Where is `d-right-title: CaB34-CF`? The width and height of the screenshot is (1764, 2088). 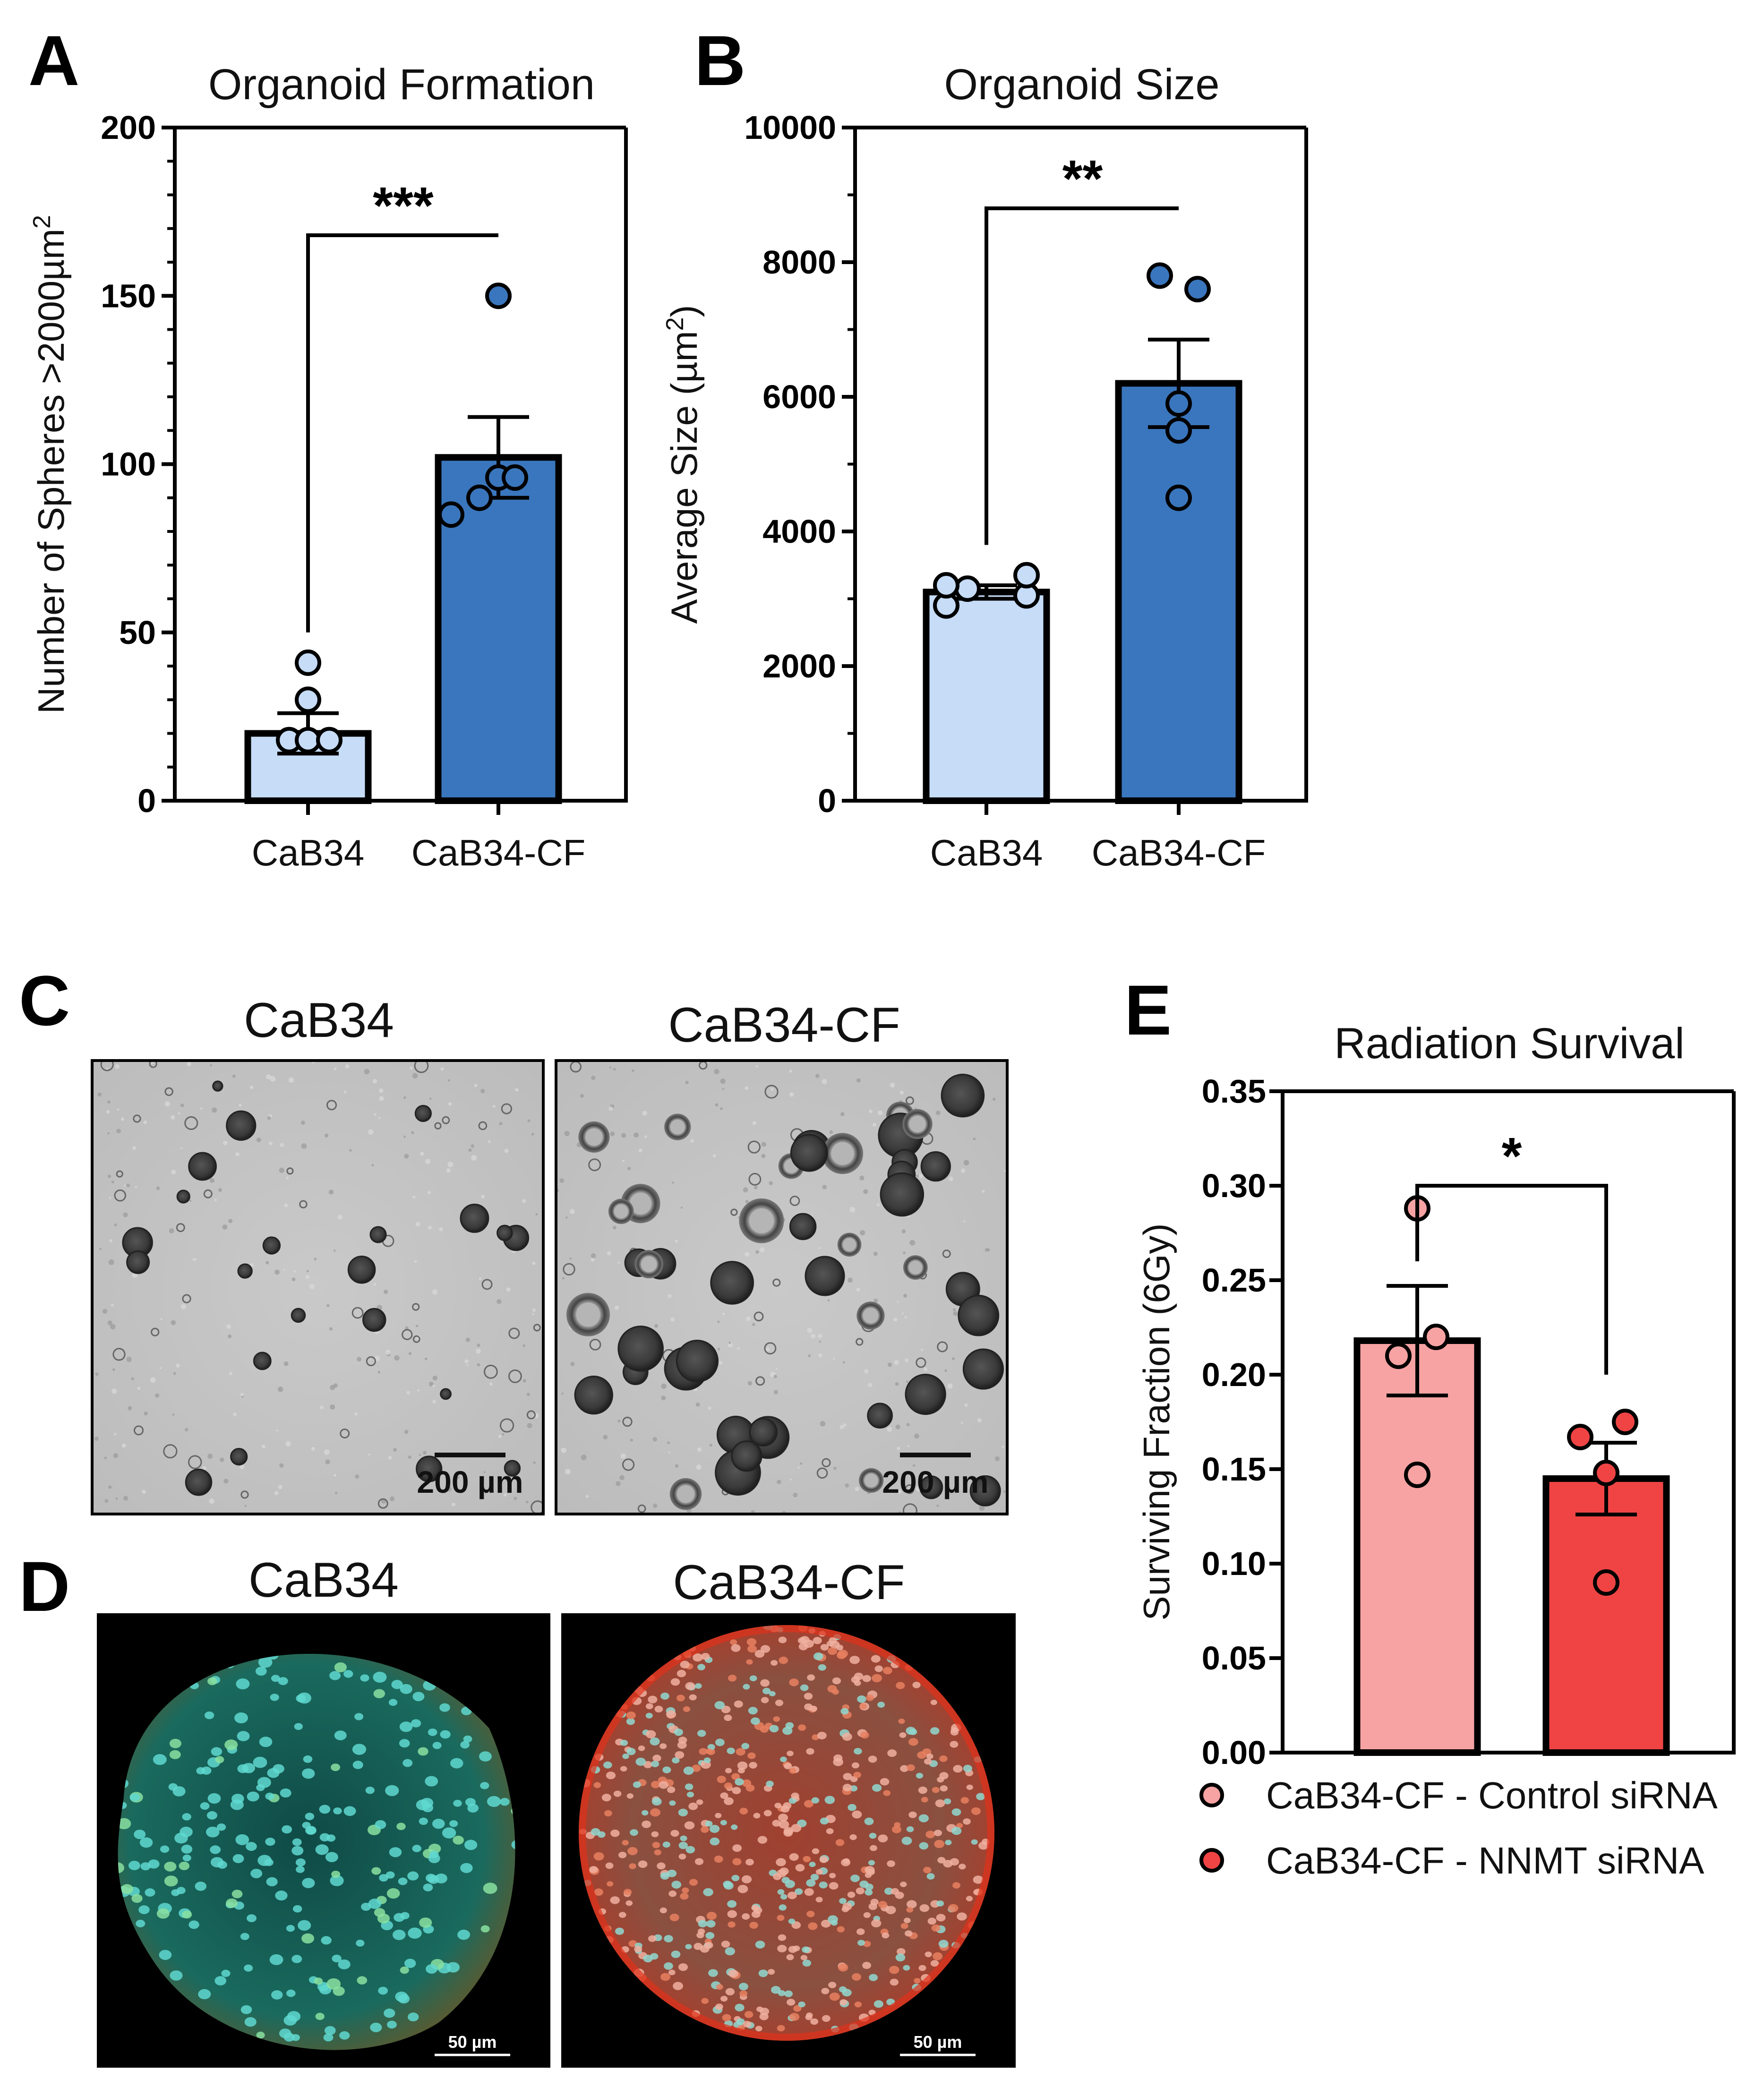 d-right-title: CaB34-CF is located at coordinates (789, 1582).